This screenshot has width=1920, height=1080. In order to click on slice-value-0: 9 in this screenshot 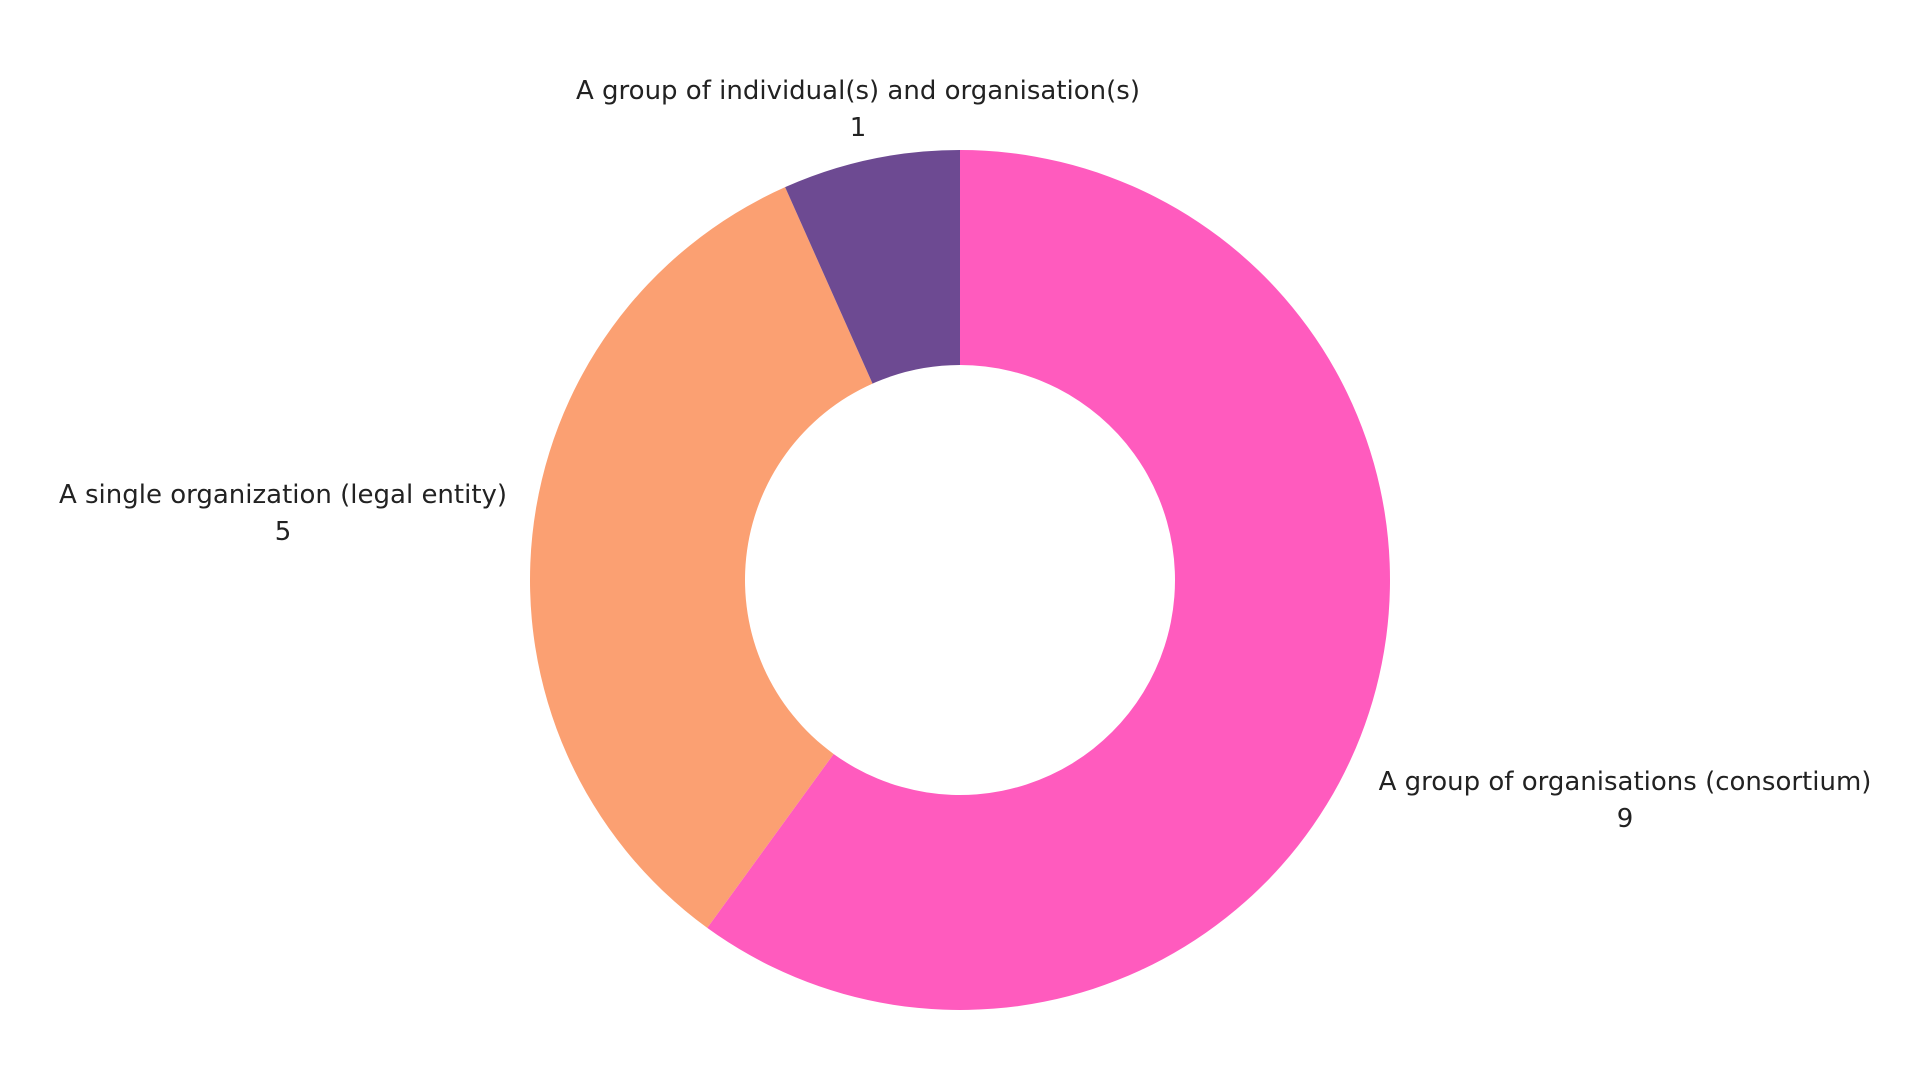, I will do `click(1625, 819)`.